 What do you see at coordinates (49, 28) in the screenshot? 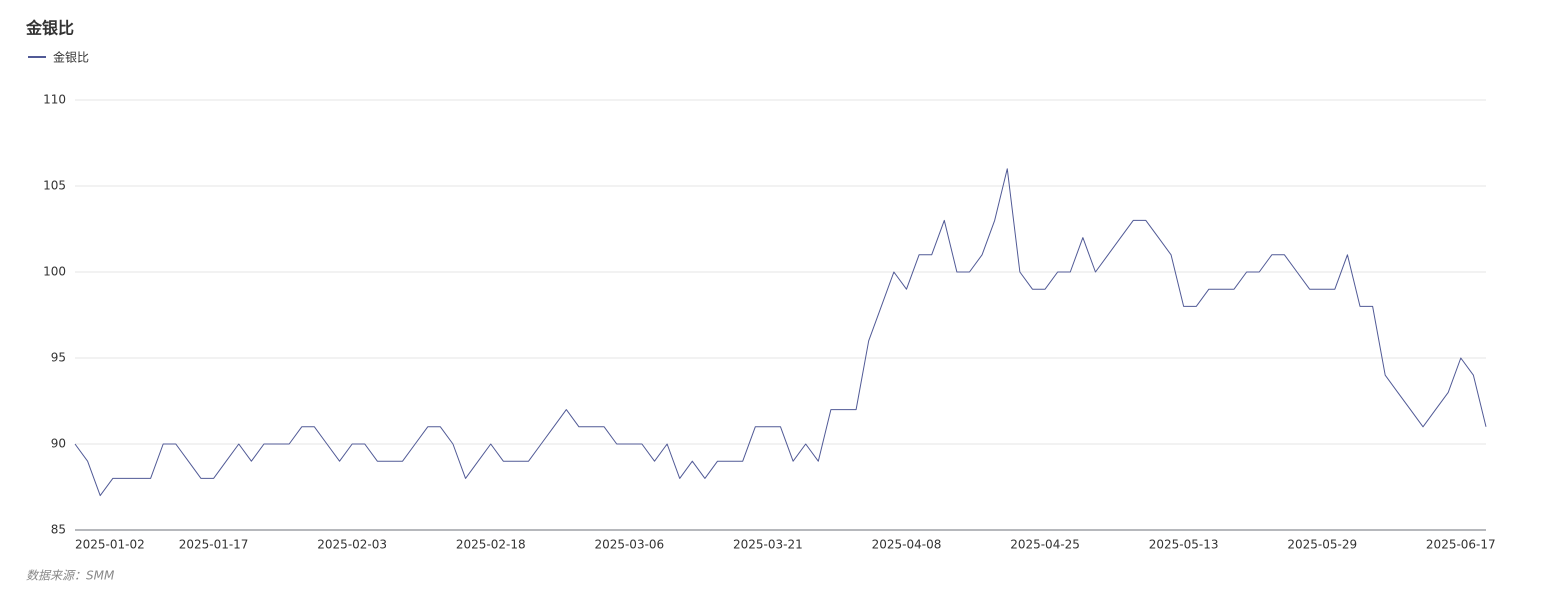
I see `chart-title: 金银比` at bounding box center [49, 28].